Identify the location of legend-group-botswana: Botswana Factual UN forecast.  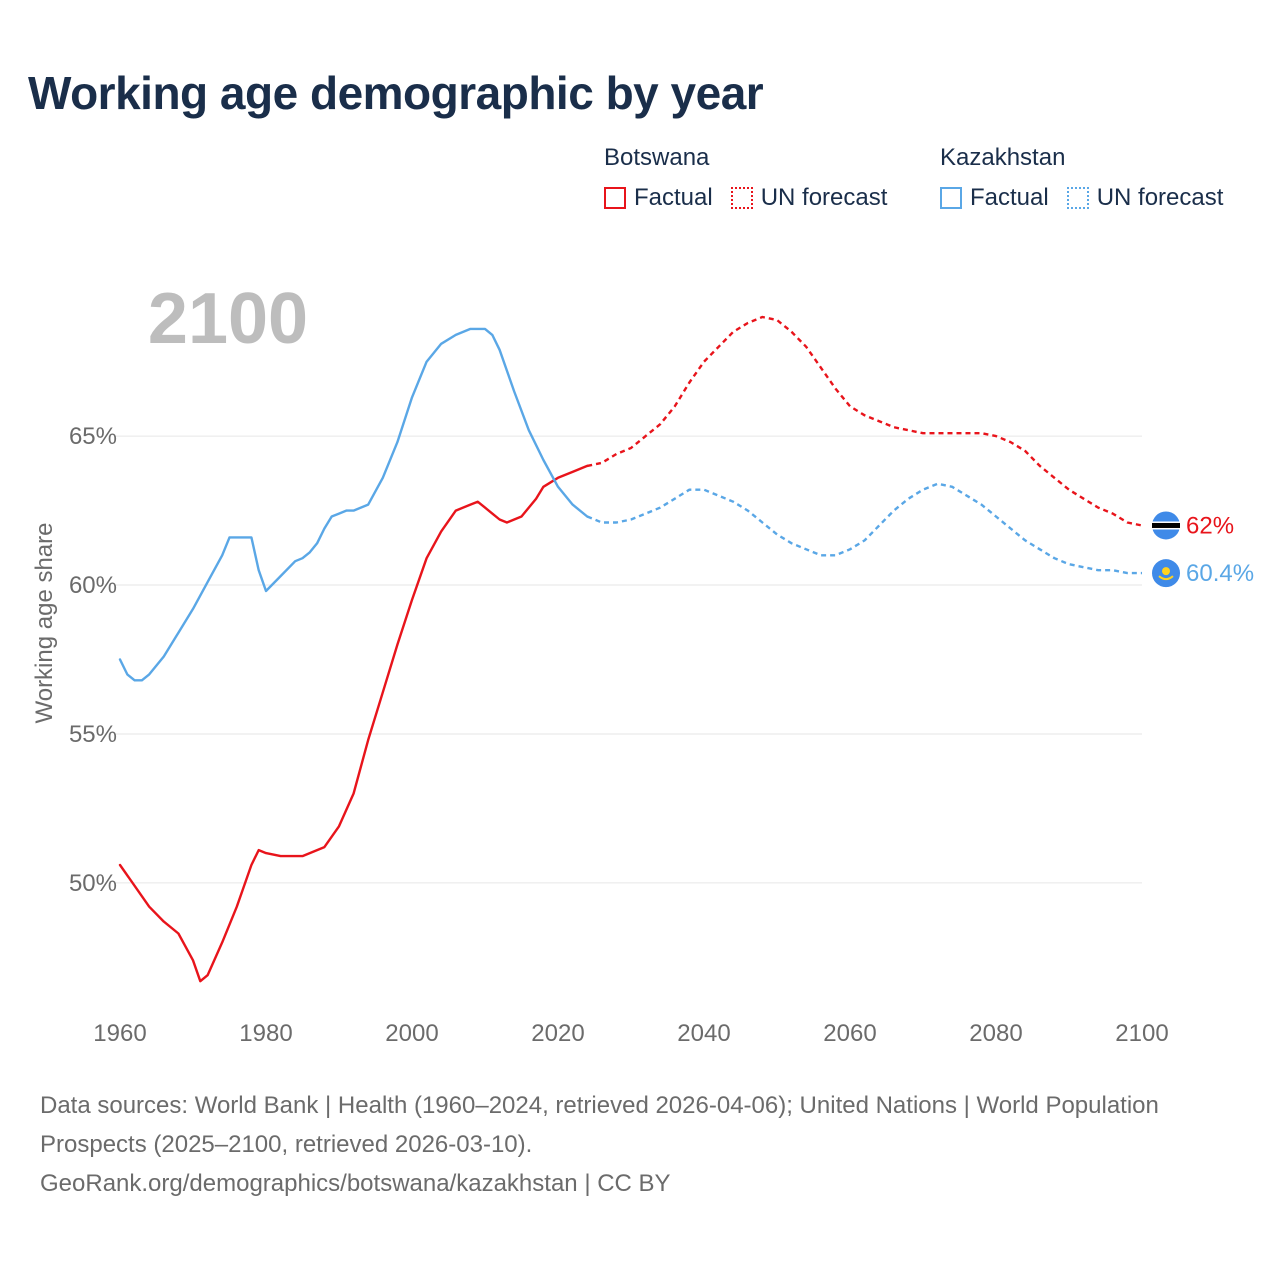
(754, 178).